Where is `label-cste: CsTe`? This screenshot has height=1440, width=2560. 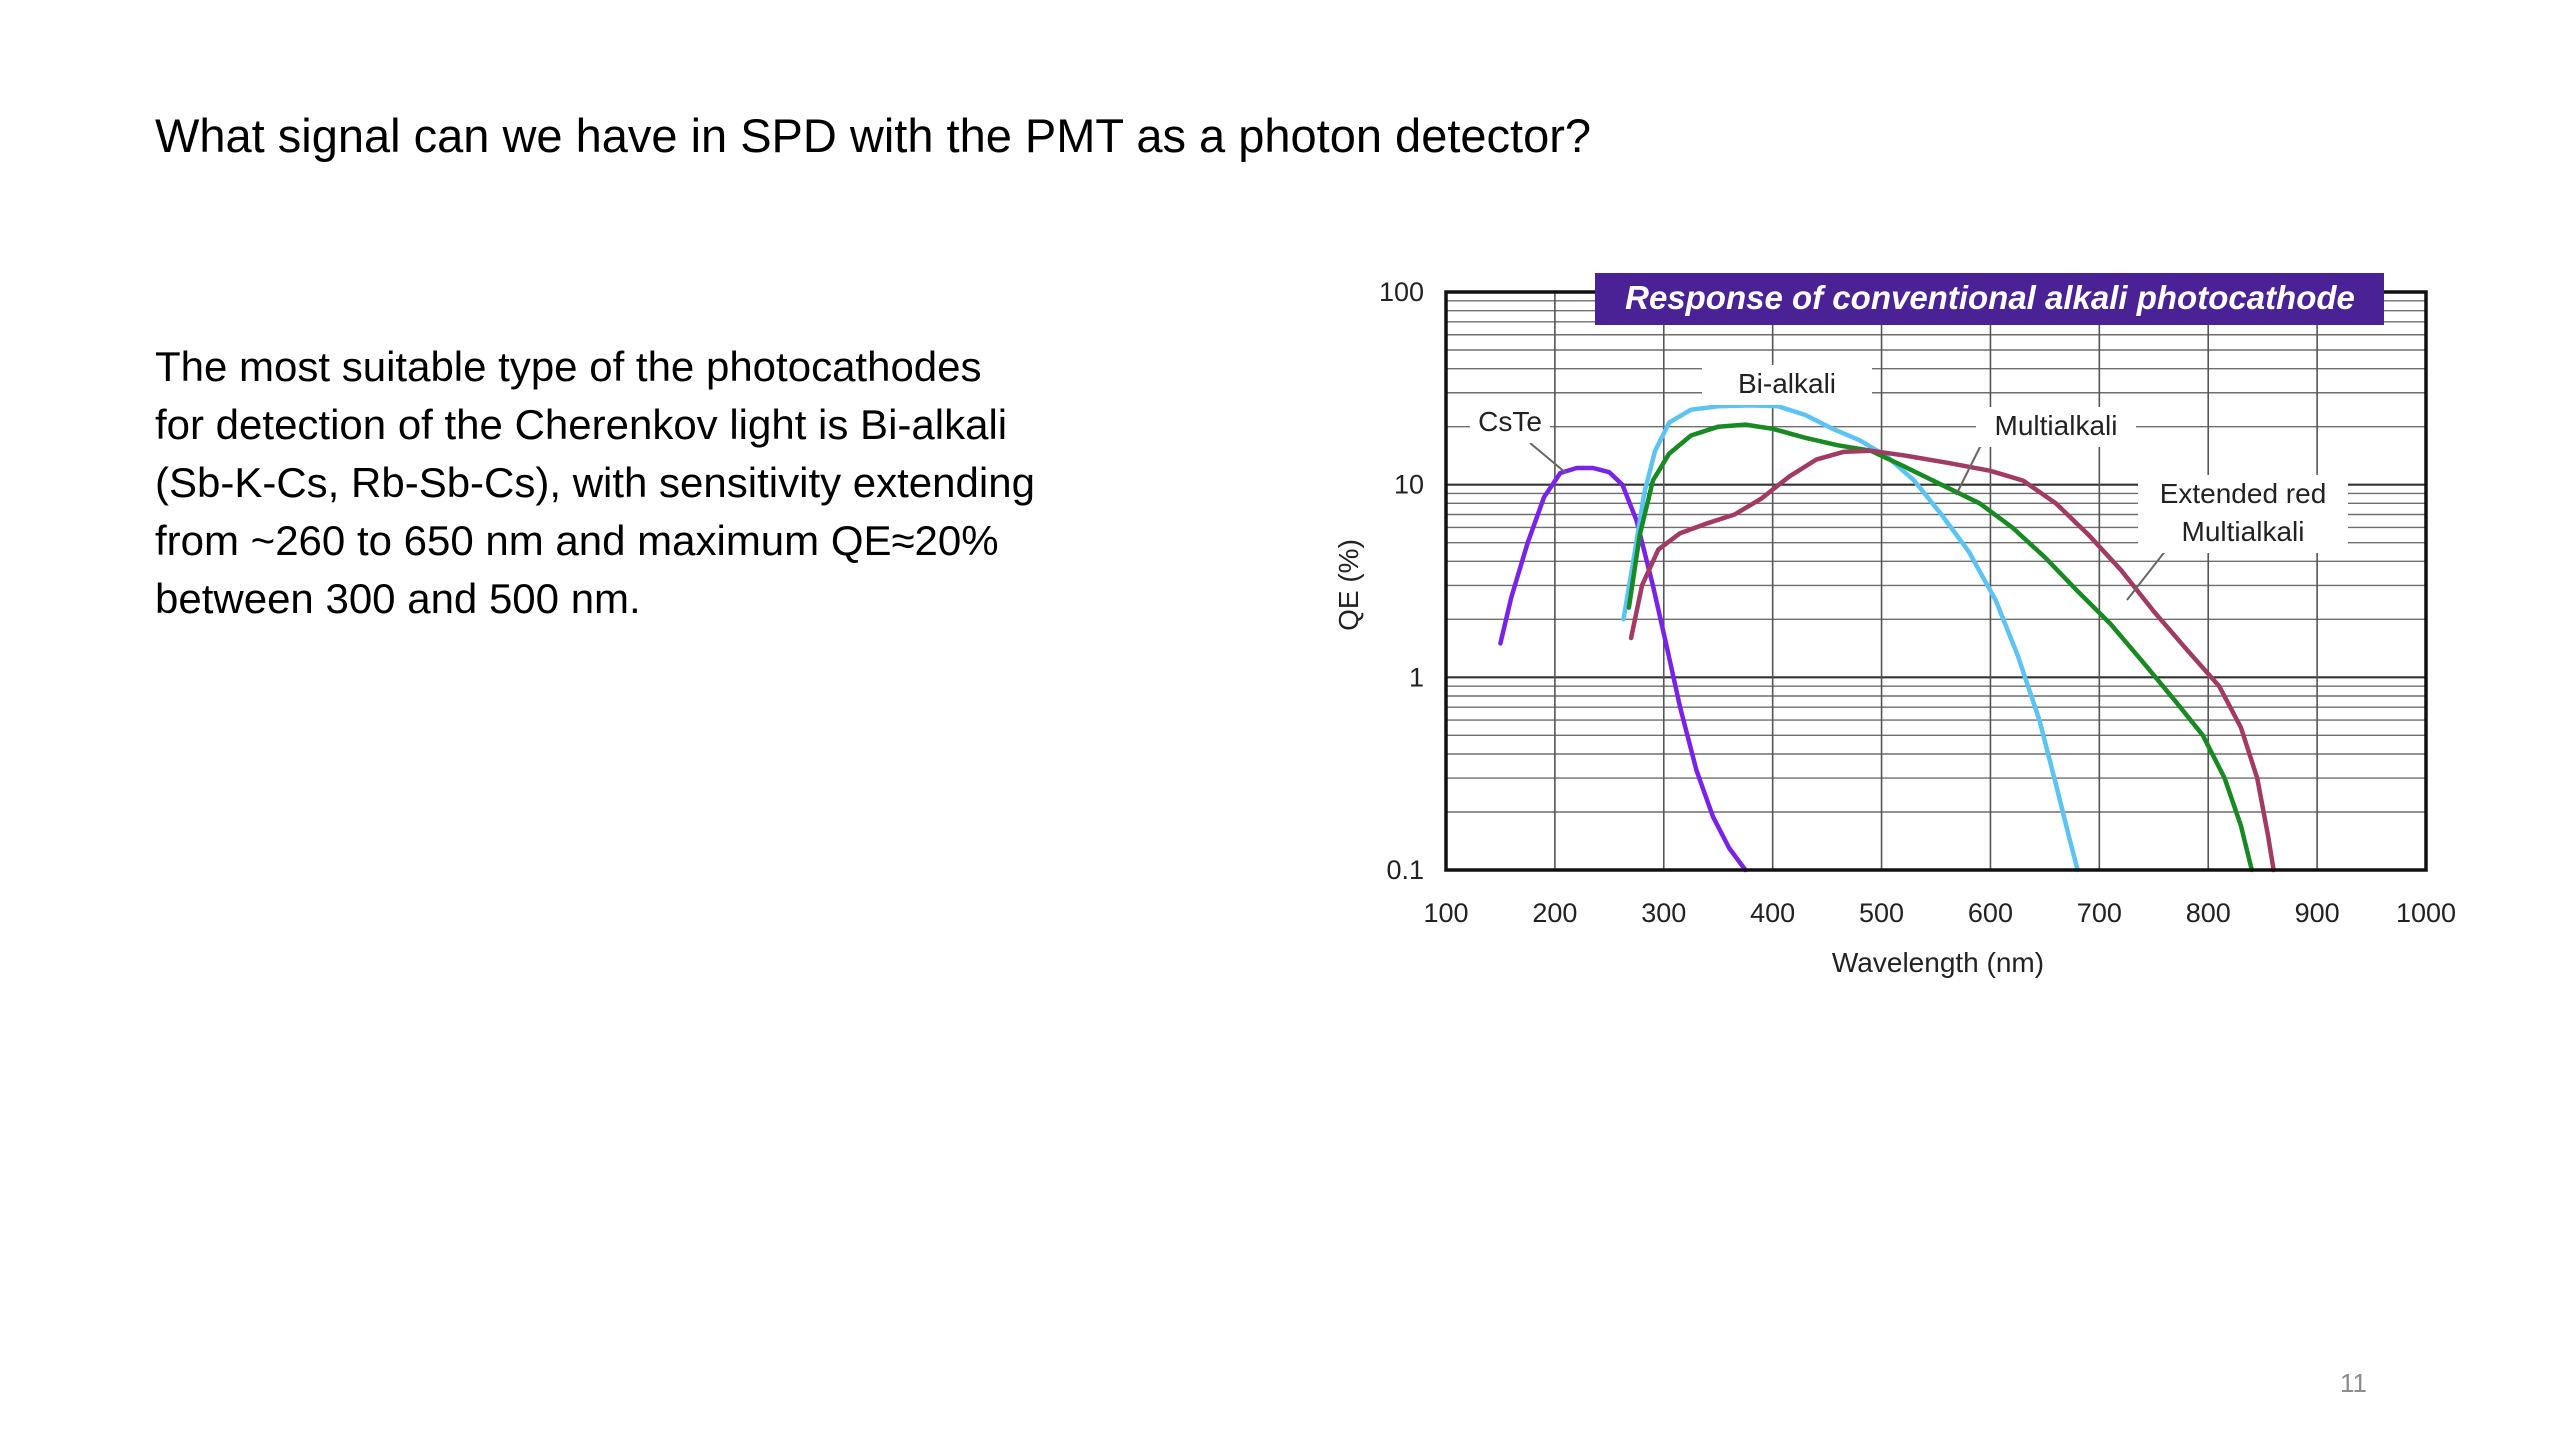
label-cste: CsTe is located at coordinates (1510, 421).